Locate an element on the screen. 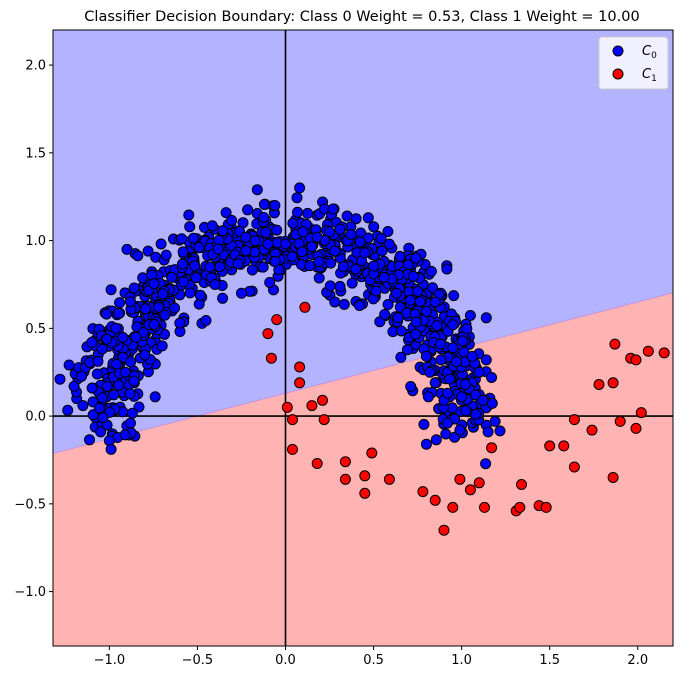  y-axis: −1.0 −0.5 0.0 0.5 1.0 1.5 2.0 is located at coordinates (33, 329).